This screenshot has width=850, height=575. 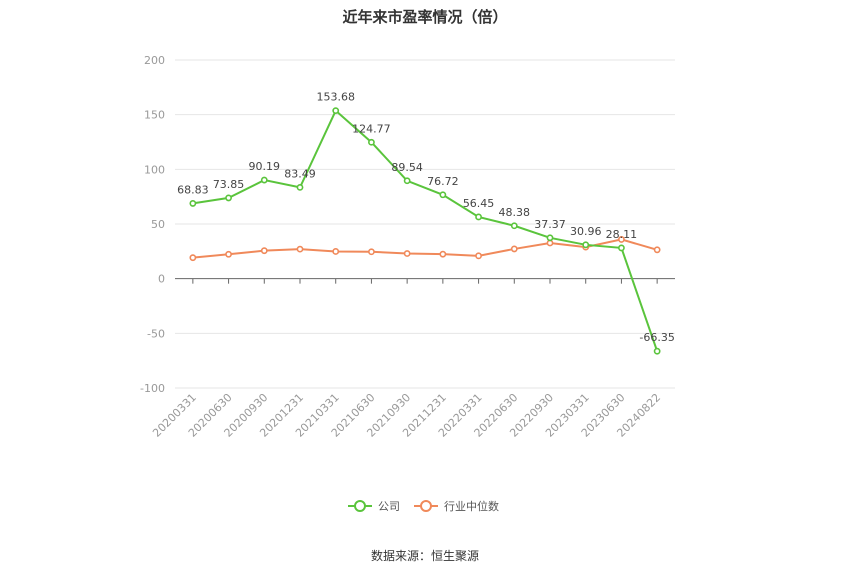 What do you see at coordinates (586, 231) in the screenshot?
I see `data-label: 30.96` at bounding box center [586, 231].